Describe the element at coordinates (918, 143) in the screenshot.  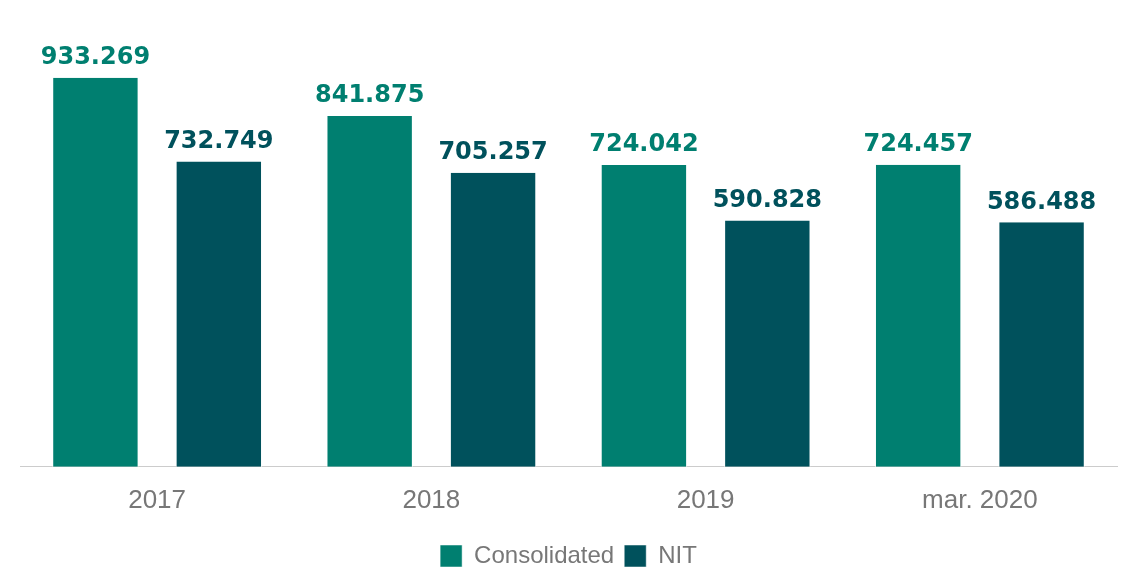
I see `data-label: 724.457` at that location.